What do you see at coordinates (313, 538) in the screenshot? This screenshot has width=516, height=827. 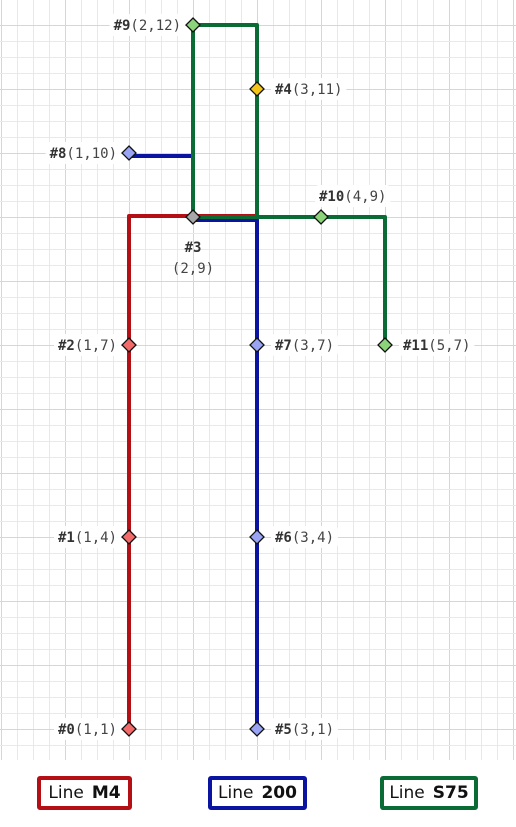 I see `station-coordinate: (3,4)` at bounding box center [313, 538].